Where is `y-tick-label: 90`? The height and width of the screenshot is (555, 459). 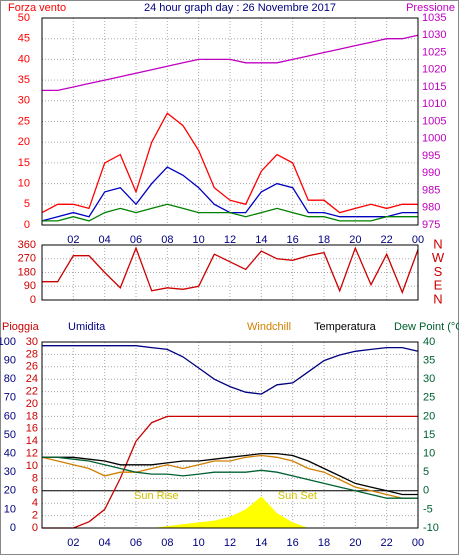
y-tick-label: 90 is located at coordinates (30, 286).